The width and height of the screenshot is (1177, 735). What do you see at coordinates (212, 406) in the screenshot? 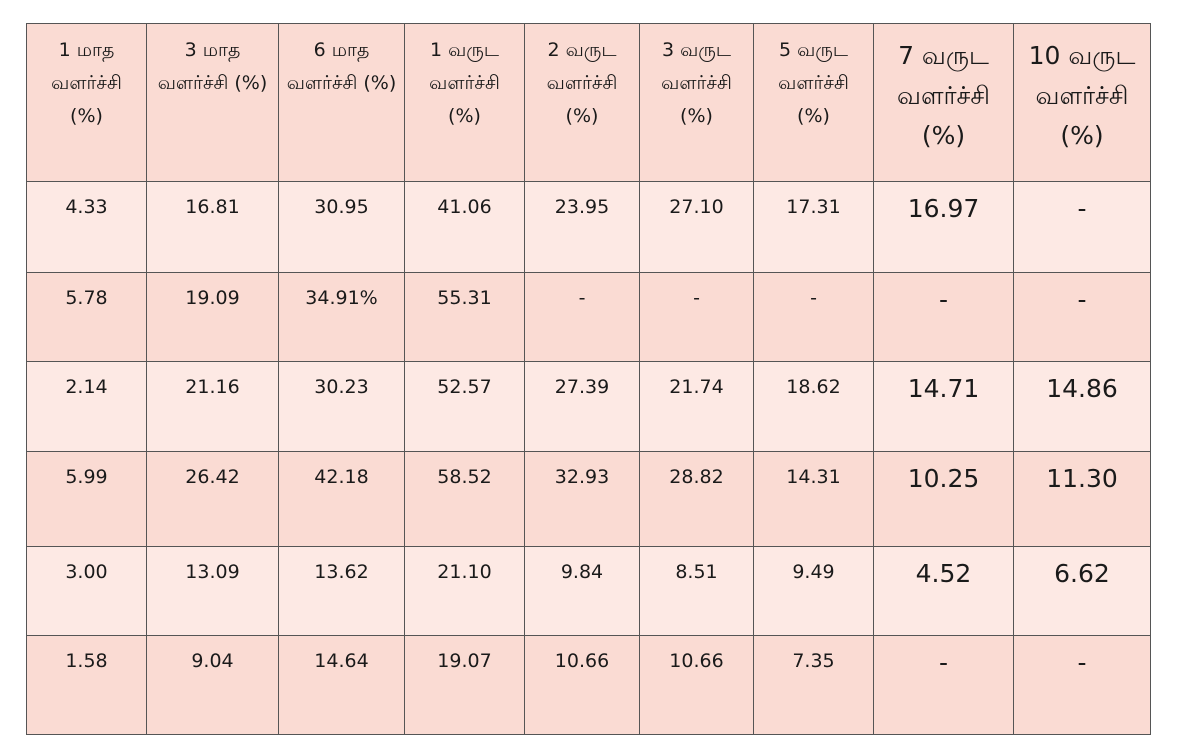
I see `table-cell: 21.16` at bounding box center [212, 406].